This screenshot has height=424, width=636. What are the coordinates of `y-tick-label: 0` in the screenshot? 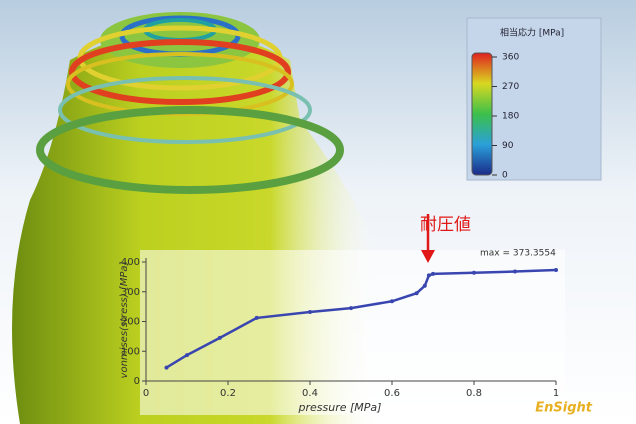 It's located at (137, 381).